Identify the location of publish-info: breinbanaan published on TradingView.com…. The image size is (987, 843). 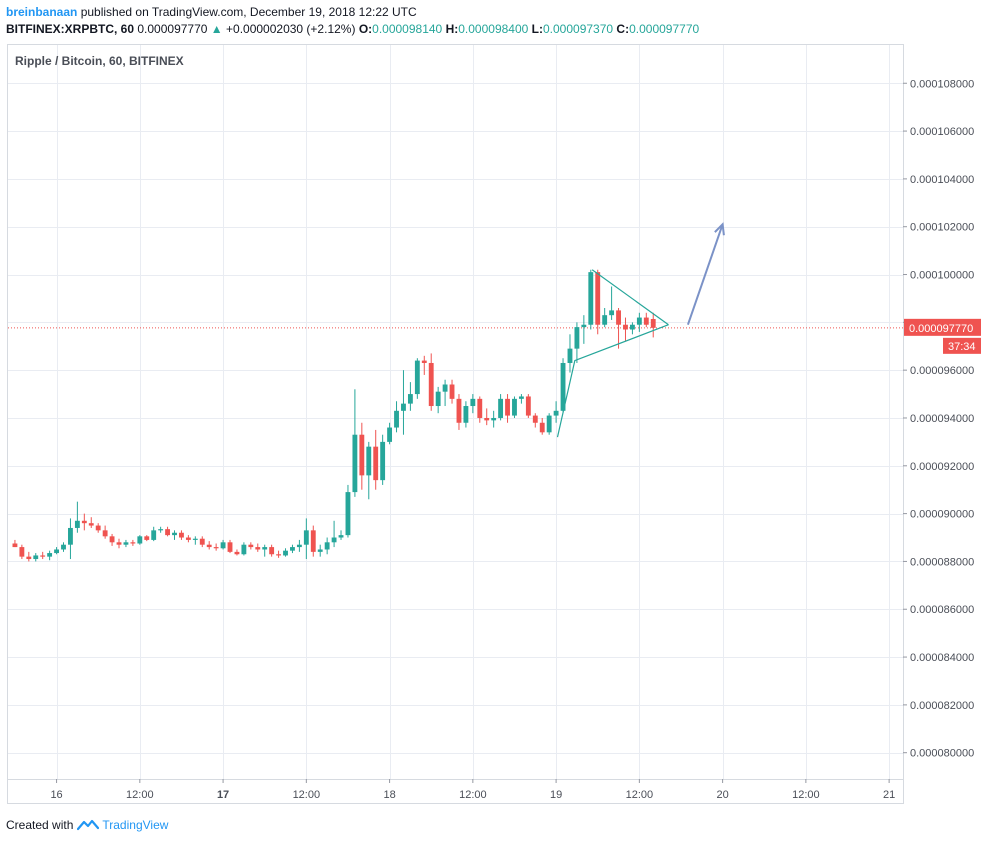
(211, 12).